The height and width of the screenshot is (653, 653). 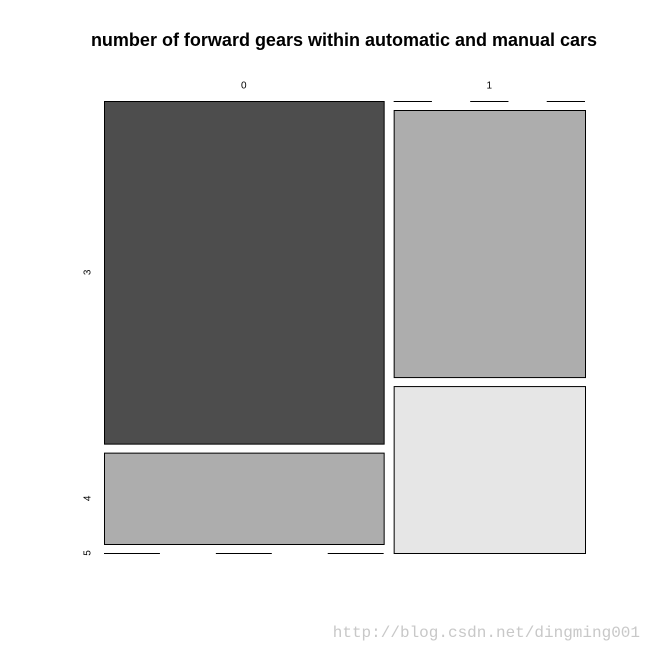 I want to click on row-label: 5, so click(x=88, y=553).